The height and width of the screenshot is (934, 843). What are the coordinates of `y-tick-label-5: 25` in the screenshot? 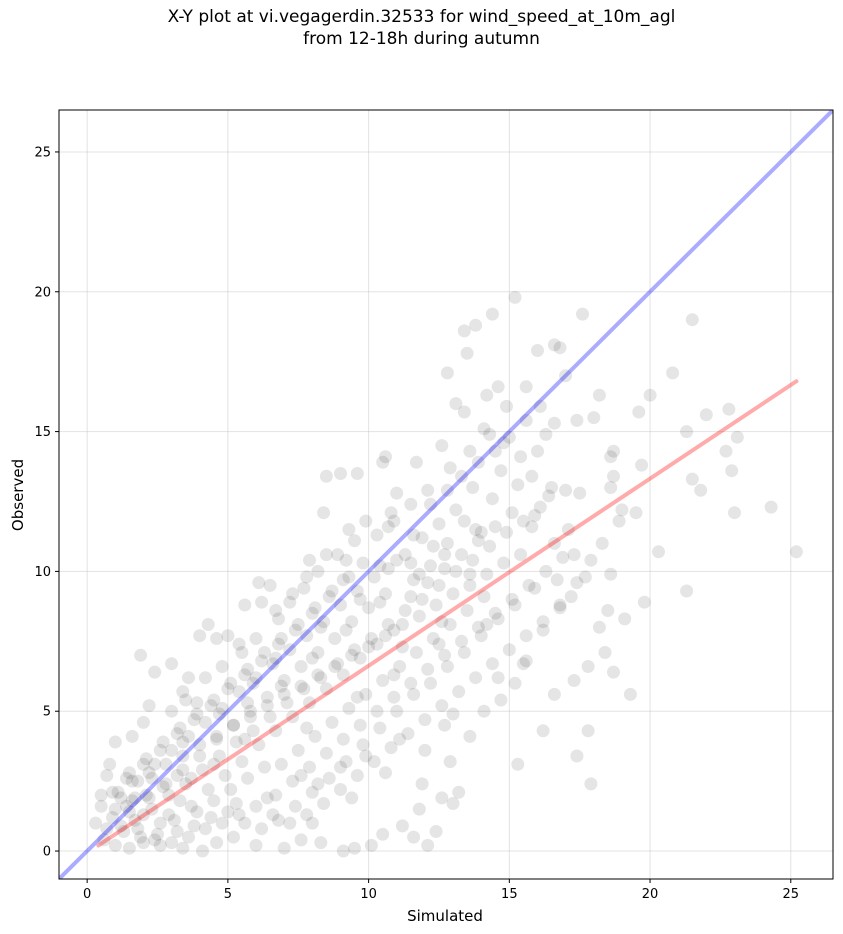 It's located at (42, 152).